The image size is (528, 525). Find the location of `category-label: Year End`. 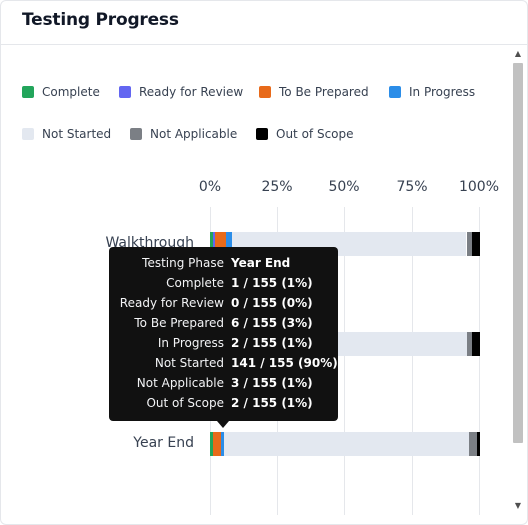

category-label: Year End is located at coordinates (163, 443).